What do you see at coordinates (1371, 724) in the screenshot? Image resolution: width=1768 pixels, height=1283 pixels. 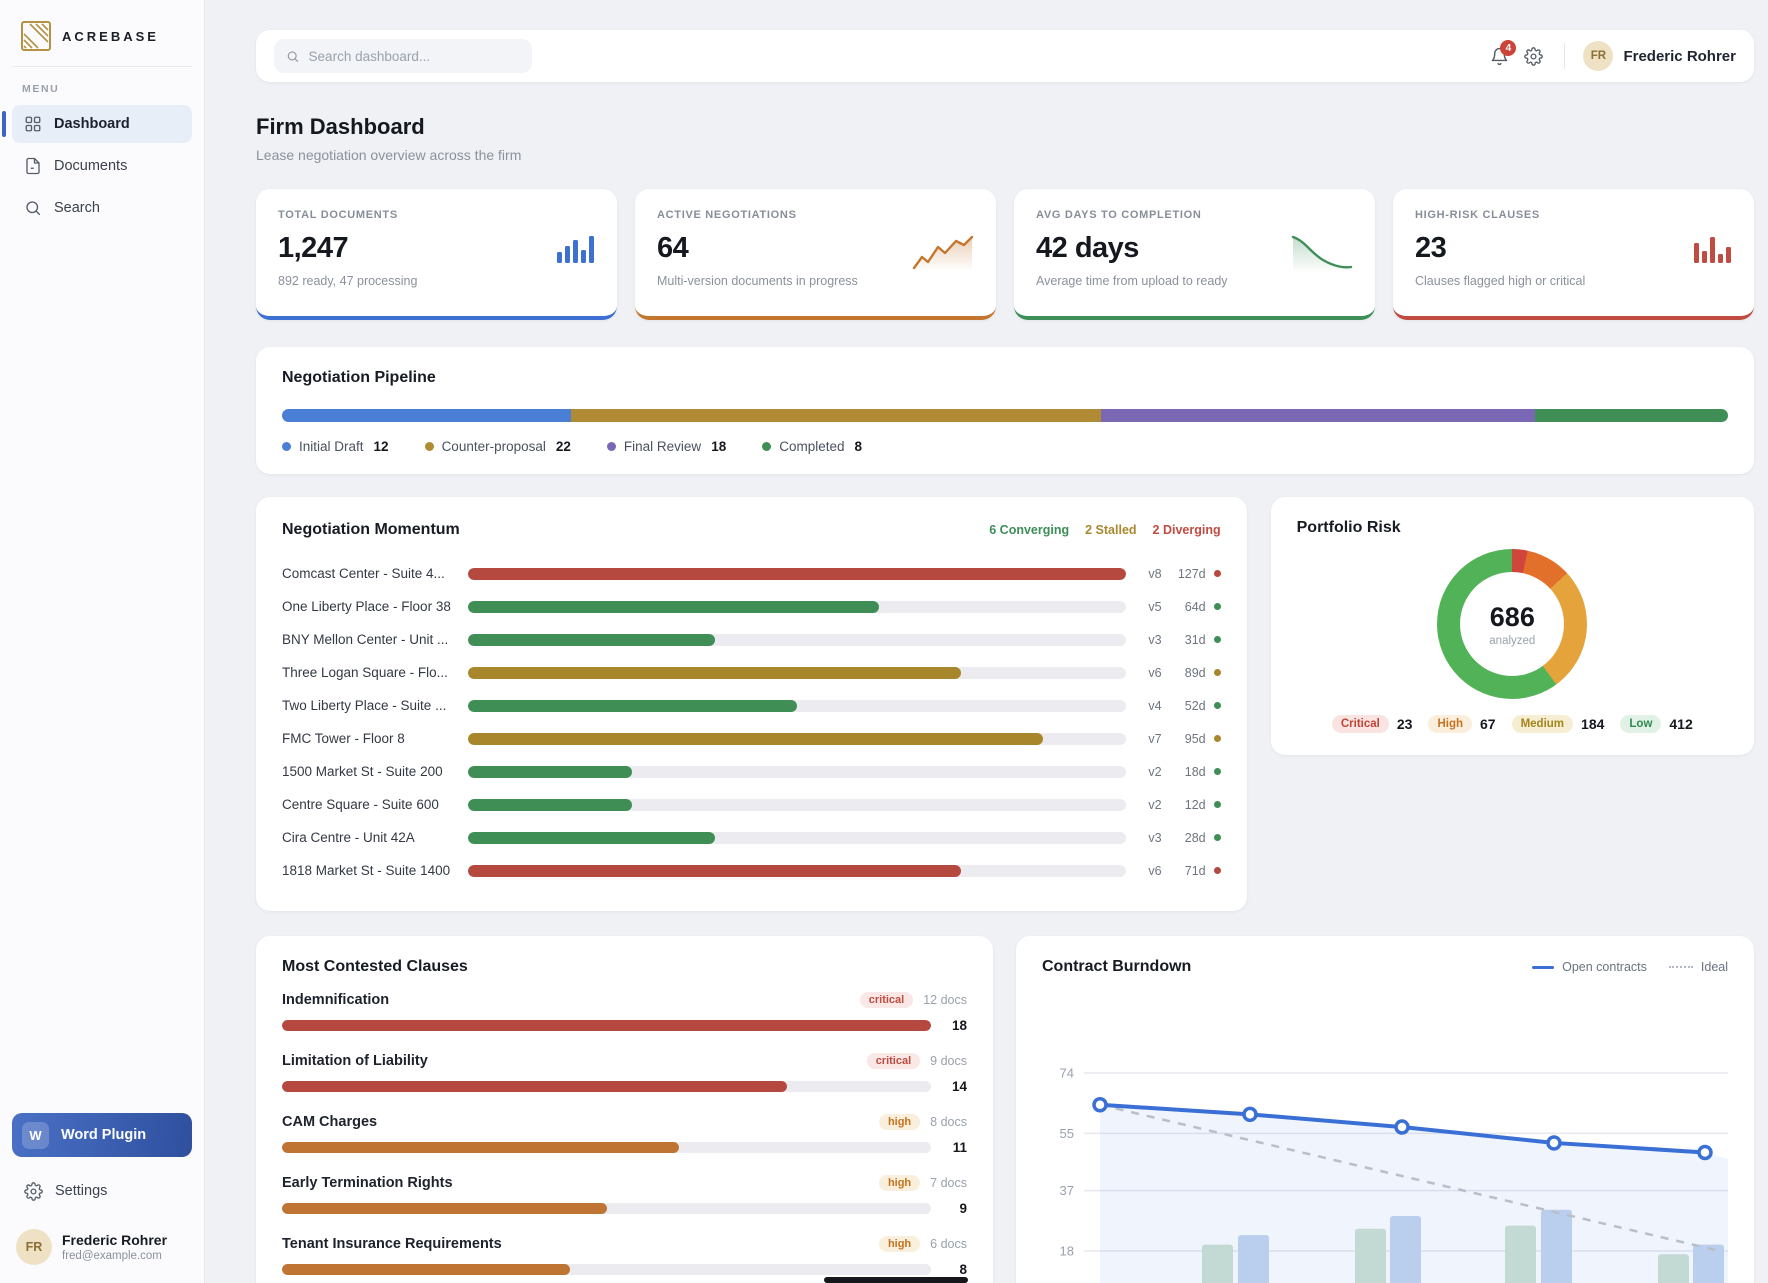 I see `risk-legend-item: Critical 23` at bounding box center [1371, 724].